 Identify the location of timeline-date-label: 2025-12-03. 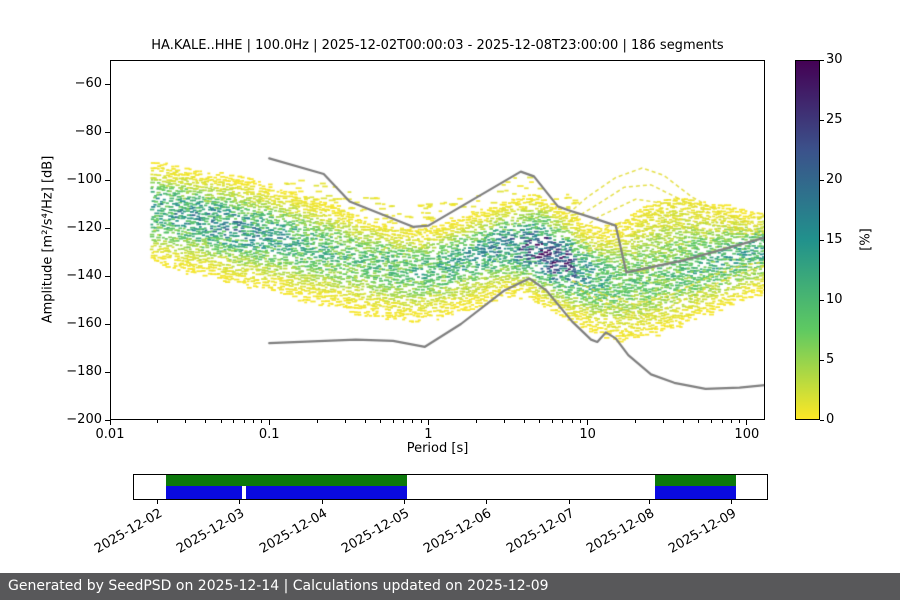
(211, 531).